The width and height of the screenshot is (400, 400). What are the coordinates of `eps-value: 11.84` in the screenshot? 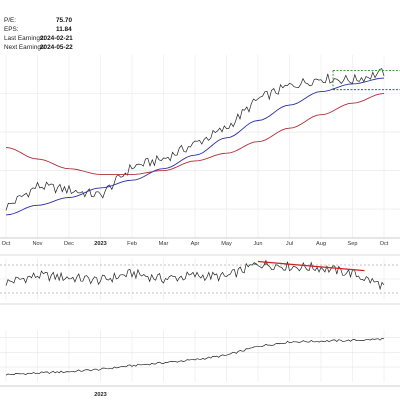 It's located at (64, 29).